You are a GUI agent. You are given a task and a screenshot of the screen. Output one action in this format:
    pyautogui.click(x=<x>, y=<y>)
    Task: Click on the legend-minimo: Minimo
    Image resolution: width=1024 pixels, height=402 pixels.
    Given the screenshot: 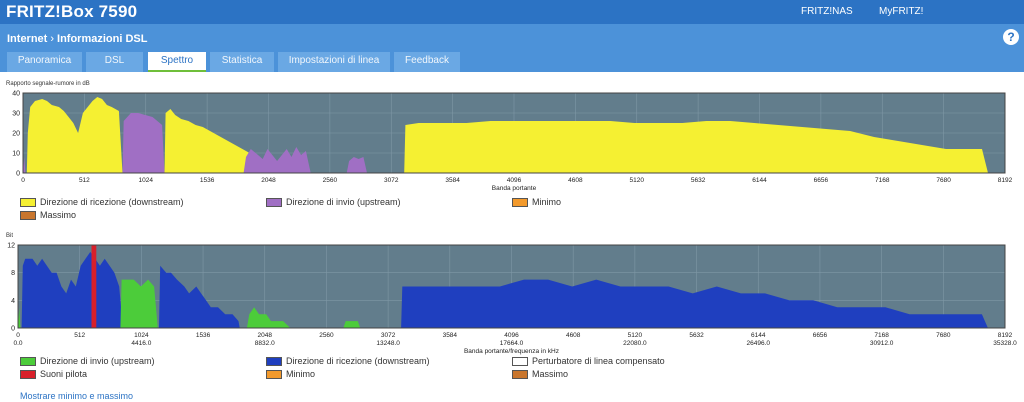 What is the action you would take?
    pyautogui.click(x=536, y=202)
    